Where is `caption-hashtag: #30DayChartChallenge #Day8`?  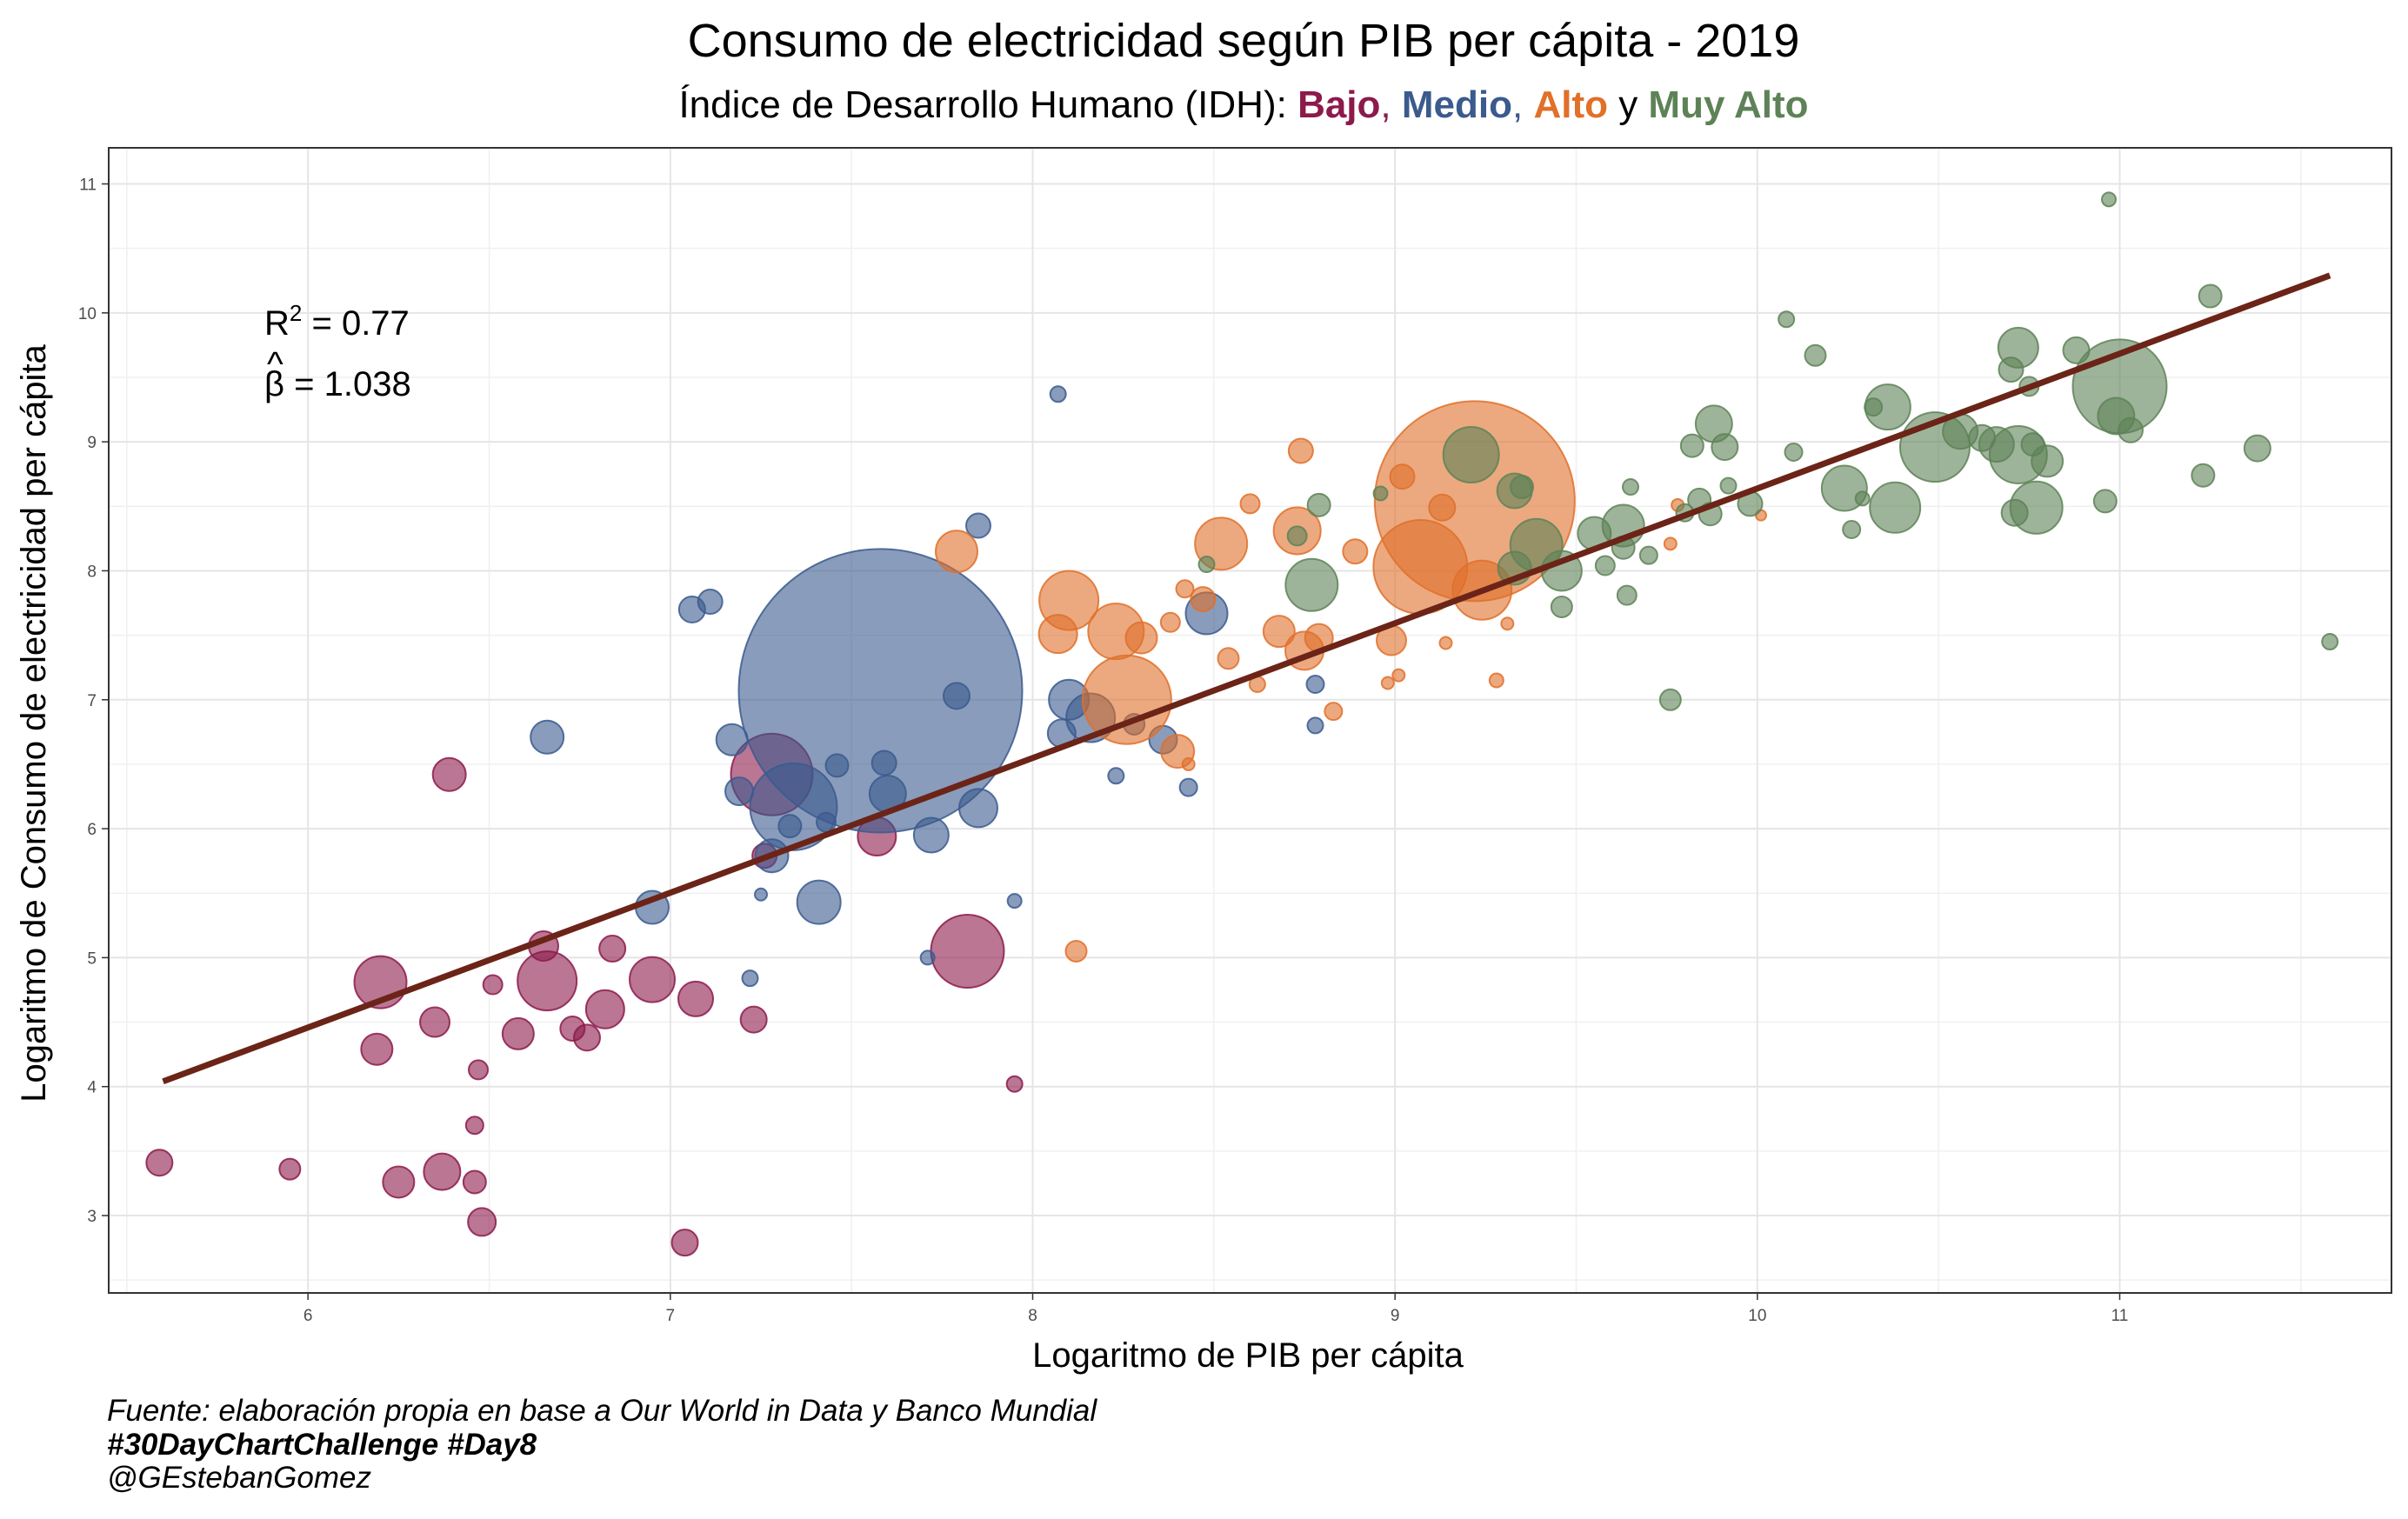 caption-hashtag: #30DayChartChallenge #Day8 is located at coordinates (322, 1445).